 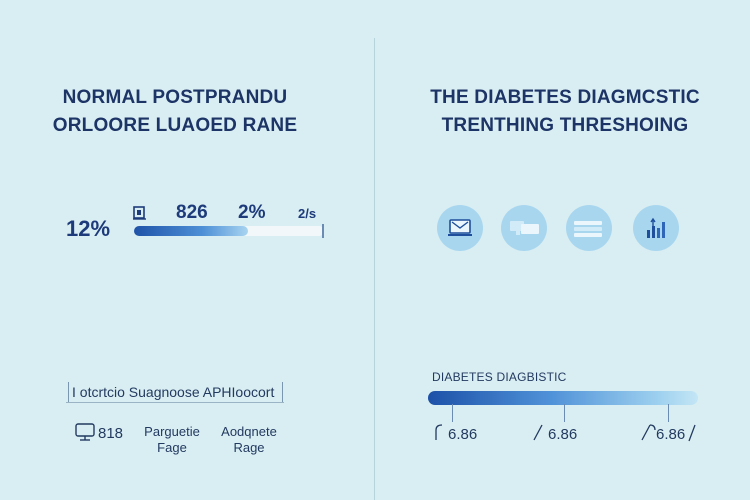 What do you see at coordinates (563, 434) in the screenshot?
I see `scale-value-2: 6.86` at bounding box center [563, 434].